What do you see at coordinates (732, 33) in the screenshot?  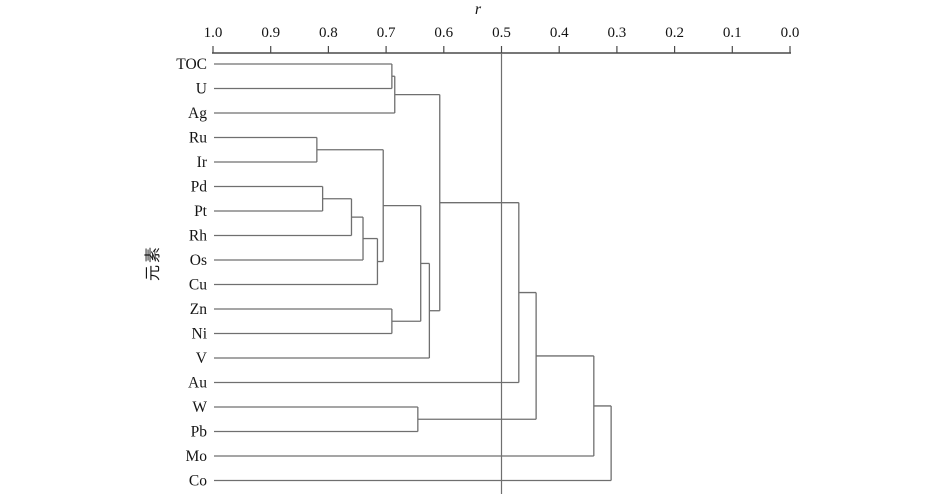 I see `x-axis-tick-label: 0.1` at bounding box center [732, 33].